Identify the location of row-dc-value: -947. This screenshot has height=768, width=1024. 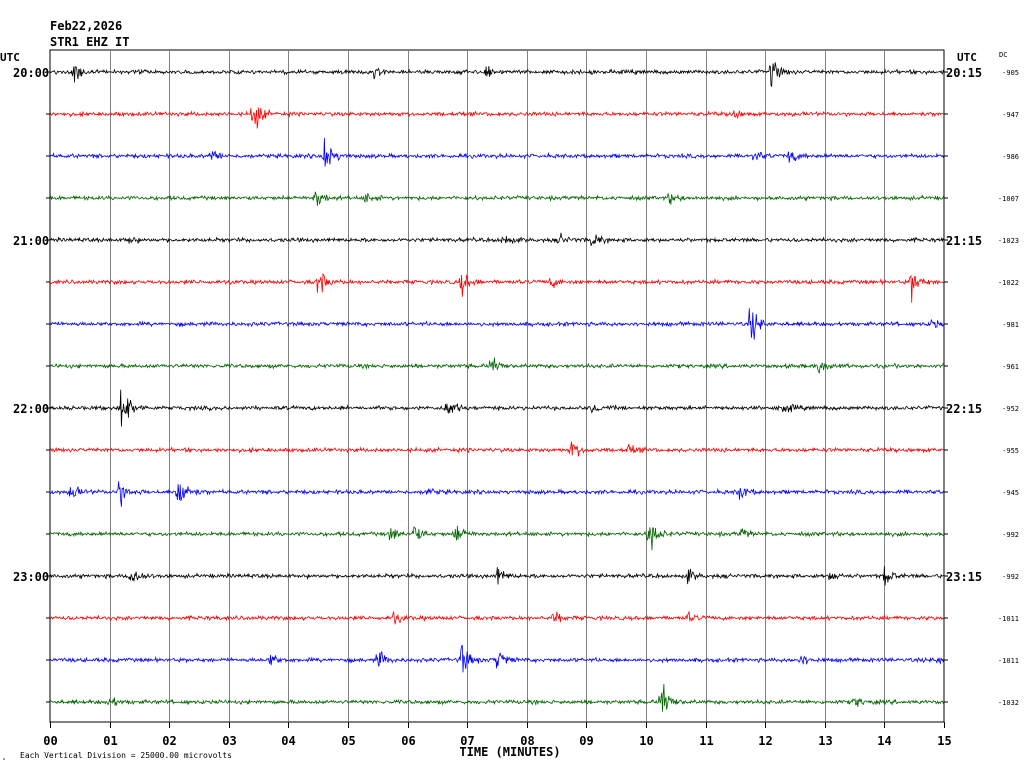
(1010, 115).